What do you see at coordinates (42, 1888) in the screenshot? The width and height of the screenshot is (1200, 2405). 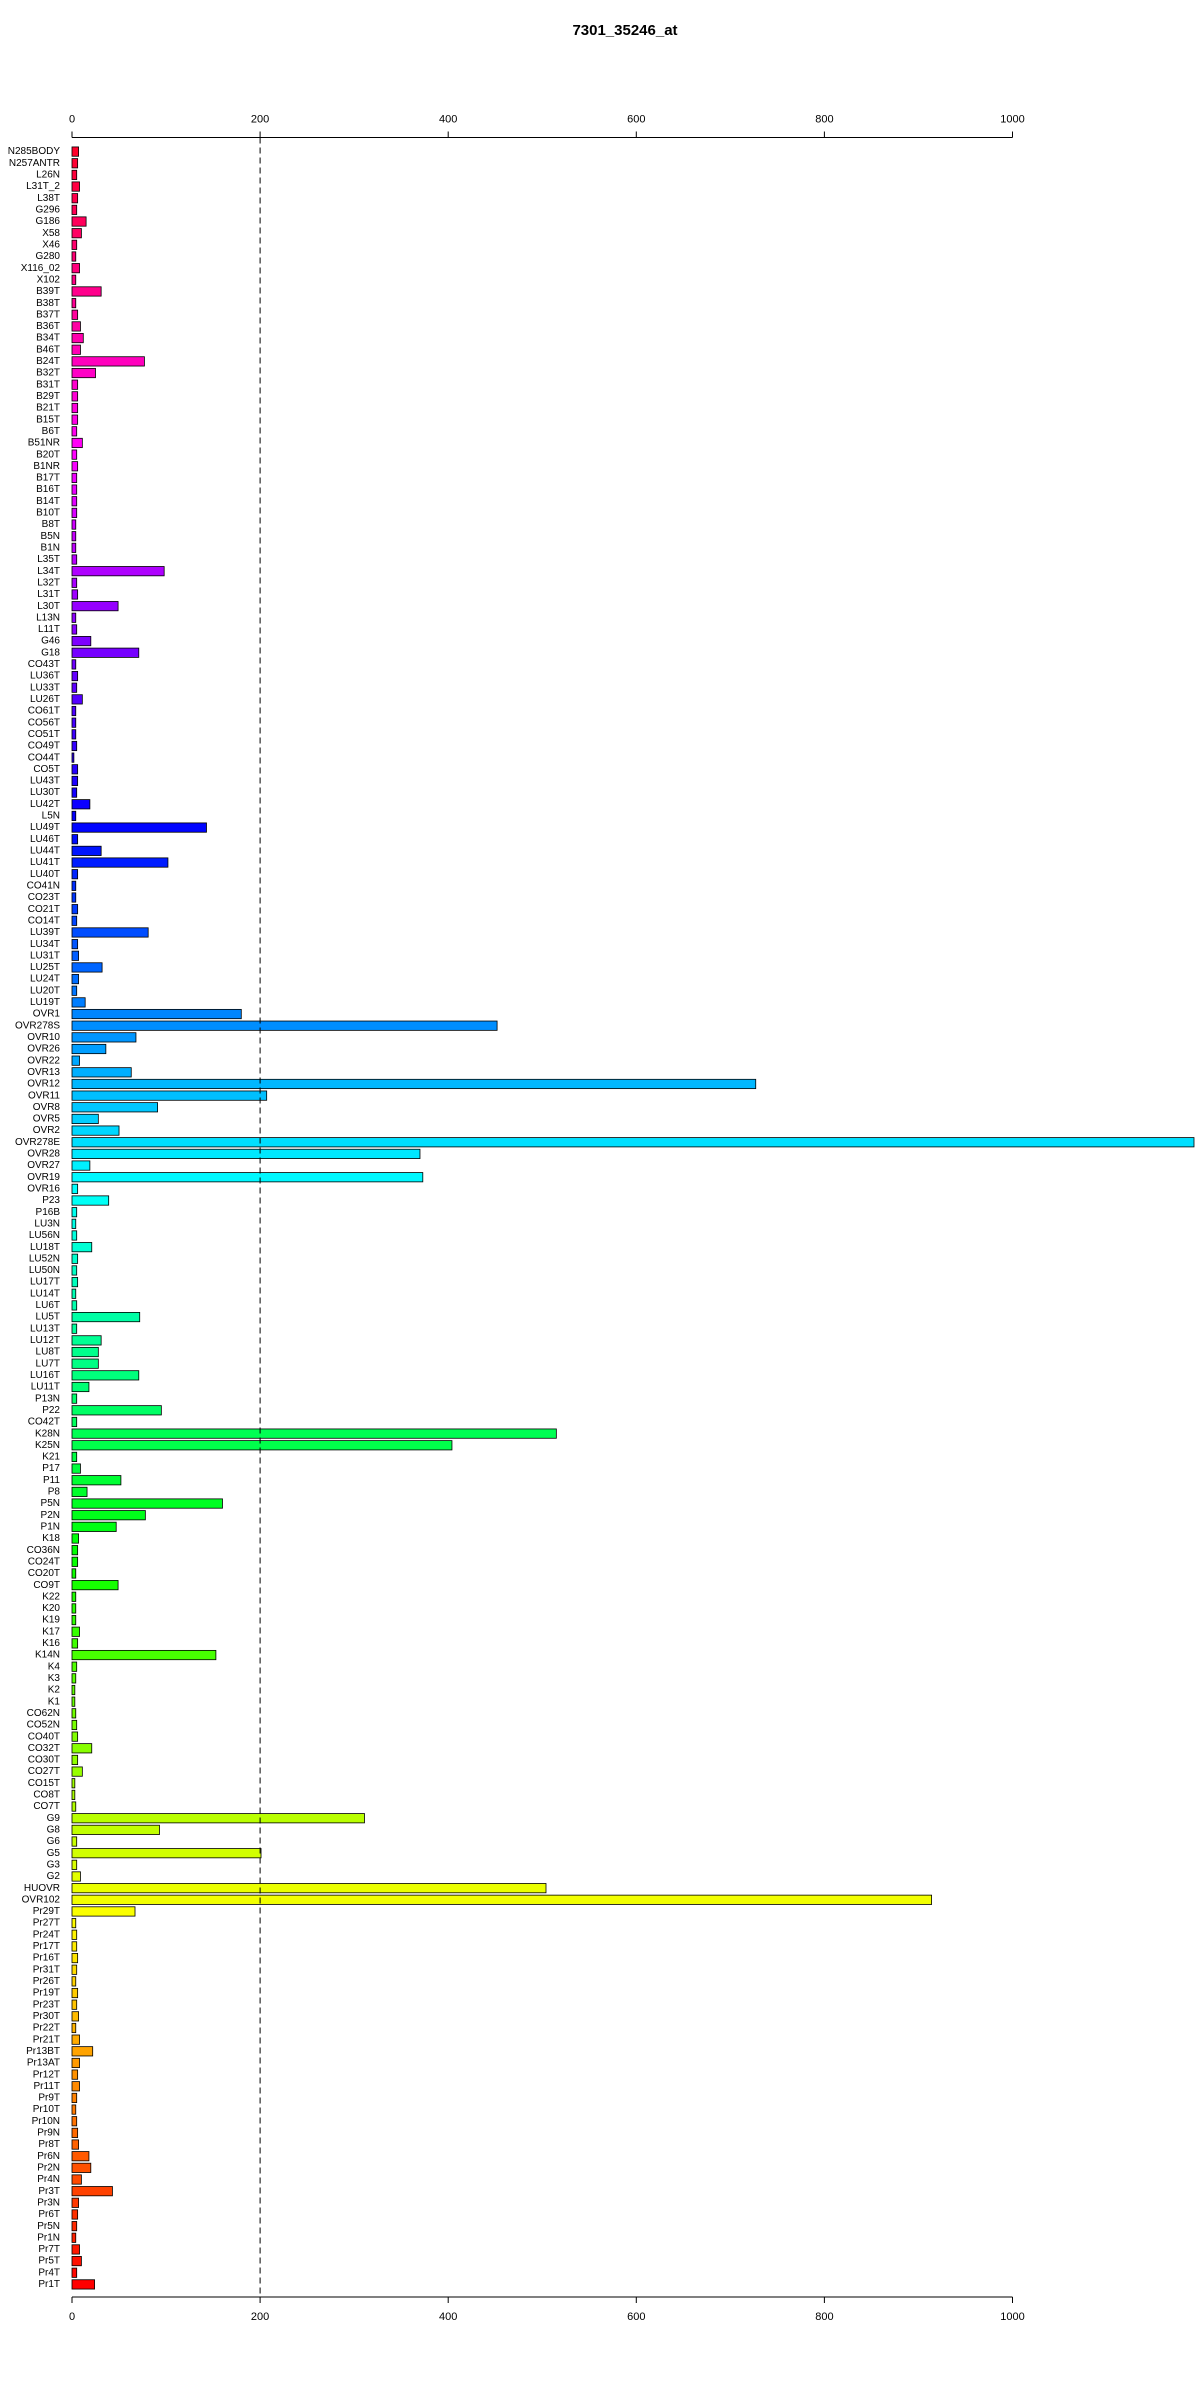 I see `y-tick-label: HUOVR` at bounding box center [42, 1888].